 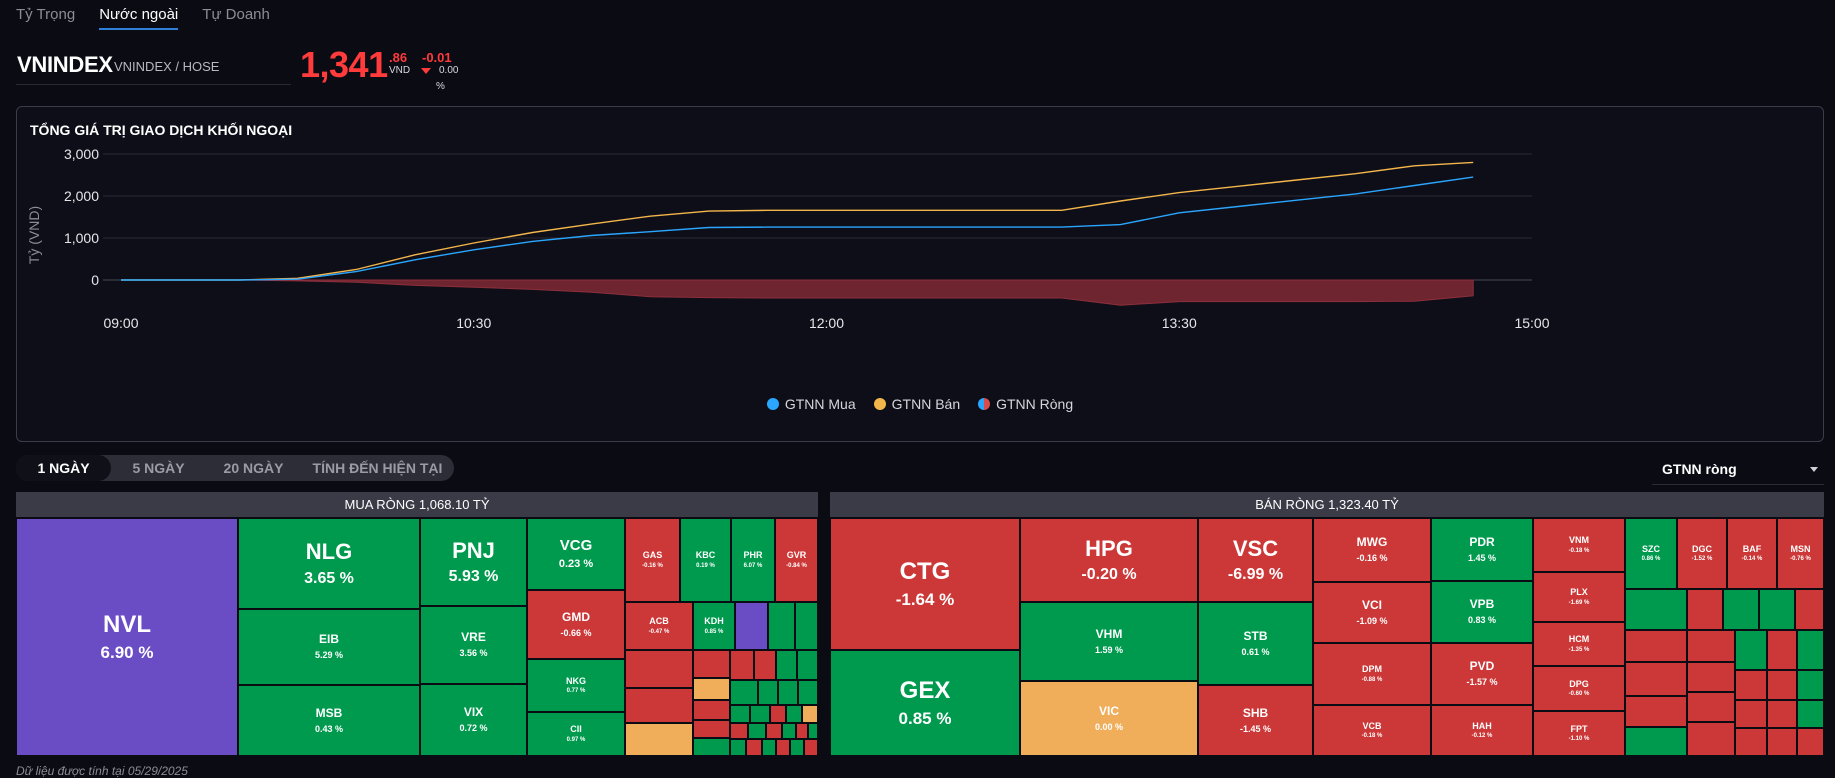 I want to click on legend-item-mua: GTNN Mua, so click(x=811, y=404).